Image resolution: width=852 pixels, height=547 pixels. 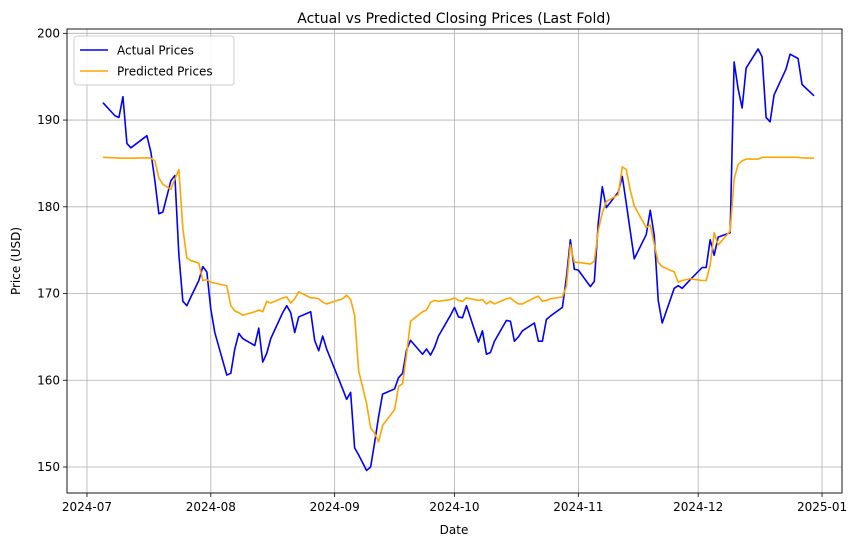 What do you see at coordinates (454, 507) in the screenshot?
I see `x-tick-label: 2024-10` at bounding box center [454, 507].